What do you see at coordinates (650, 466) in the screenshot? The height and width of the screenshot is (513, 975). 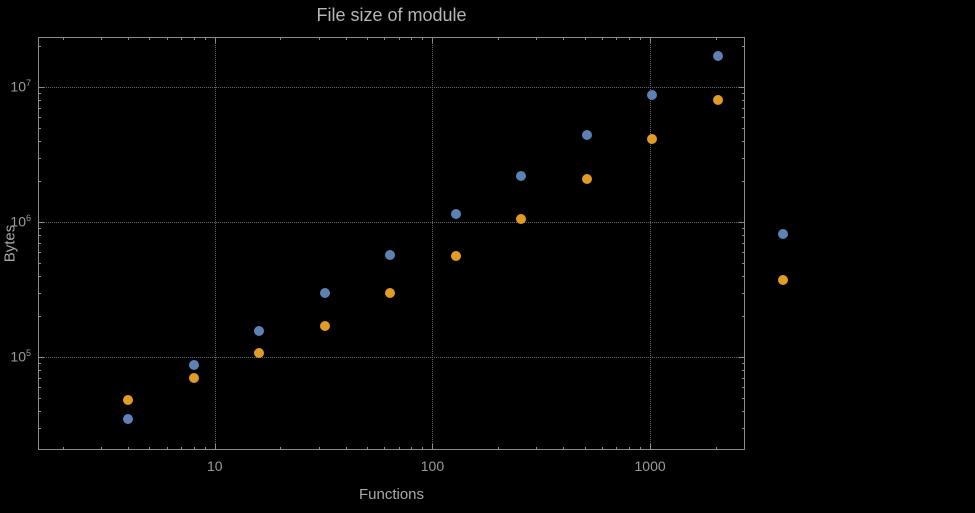 I see `x-tick-label: 1000` at bounding box center [650, 466].